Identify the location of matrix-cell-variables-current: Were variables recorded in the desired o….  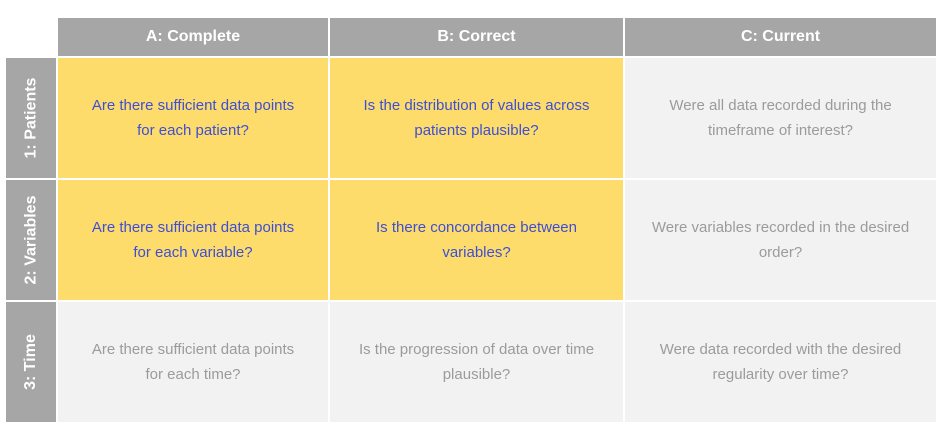
(780, 240).